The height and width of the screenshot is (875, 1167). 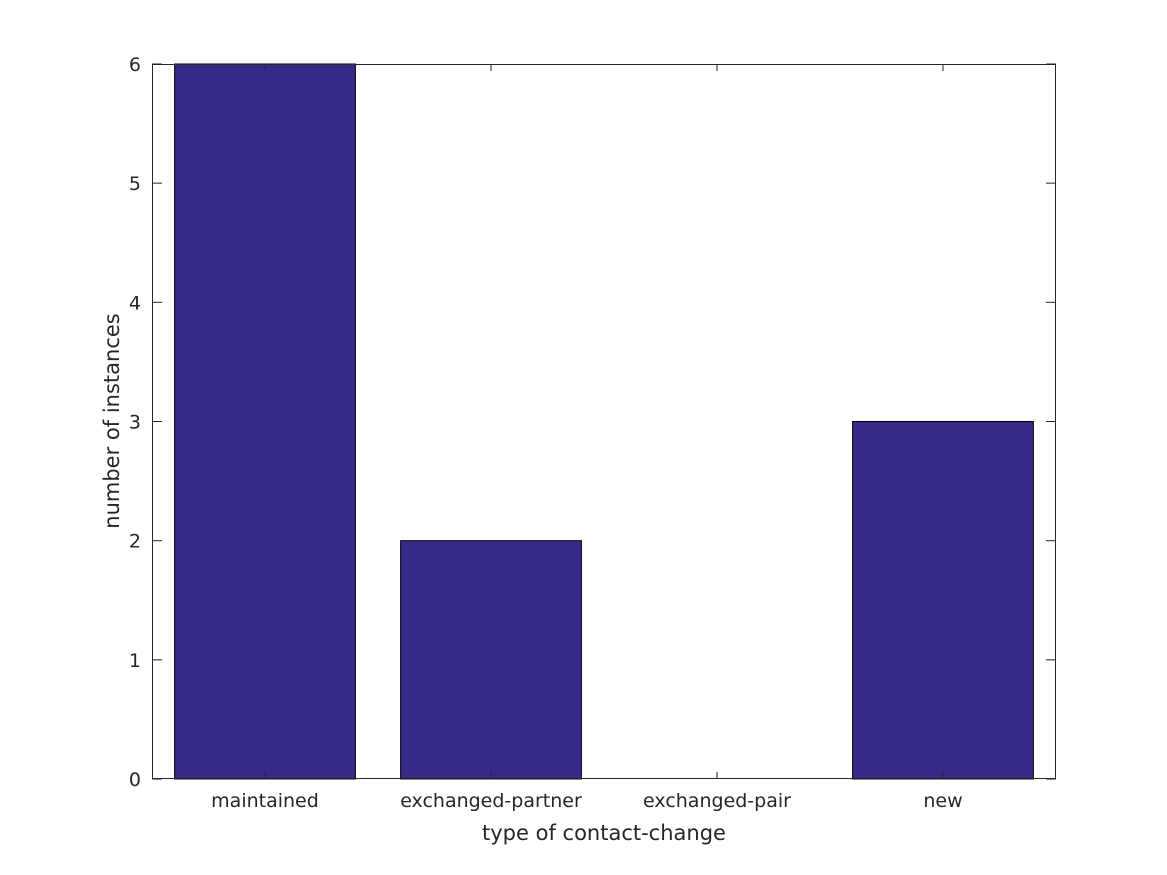 I want to click on bar-new, so click(x=943, y=600).